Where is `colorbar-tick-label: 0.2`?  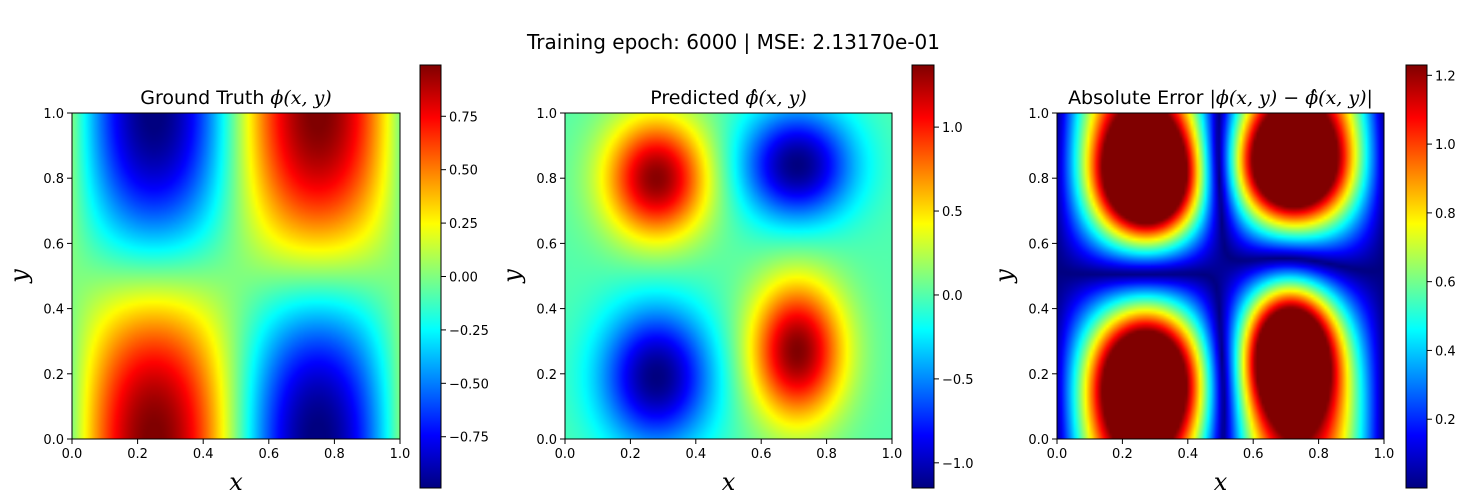 colorbar-tick-label: 0.2 is located at coordinates (1445, 420).